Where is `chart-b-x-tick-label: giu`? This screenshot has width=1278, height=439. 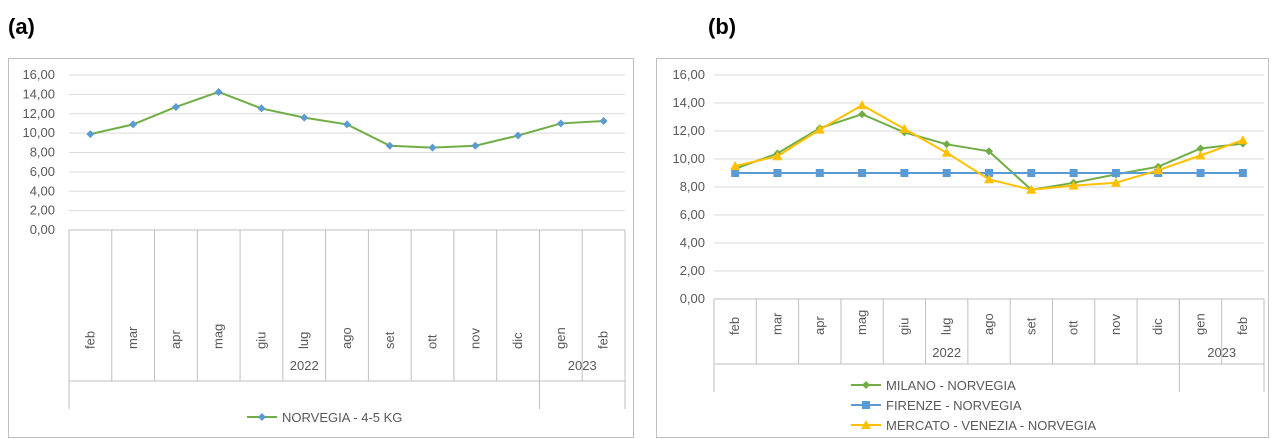 chart-b-x-tick-label: giu is located at coordinates (903, 326).